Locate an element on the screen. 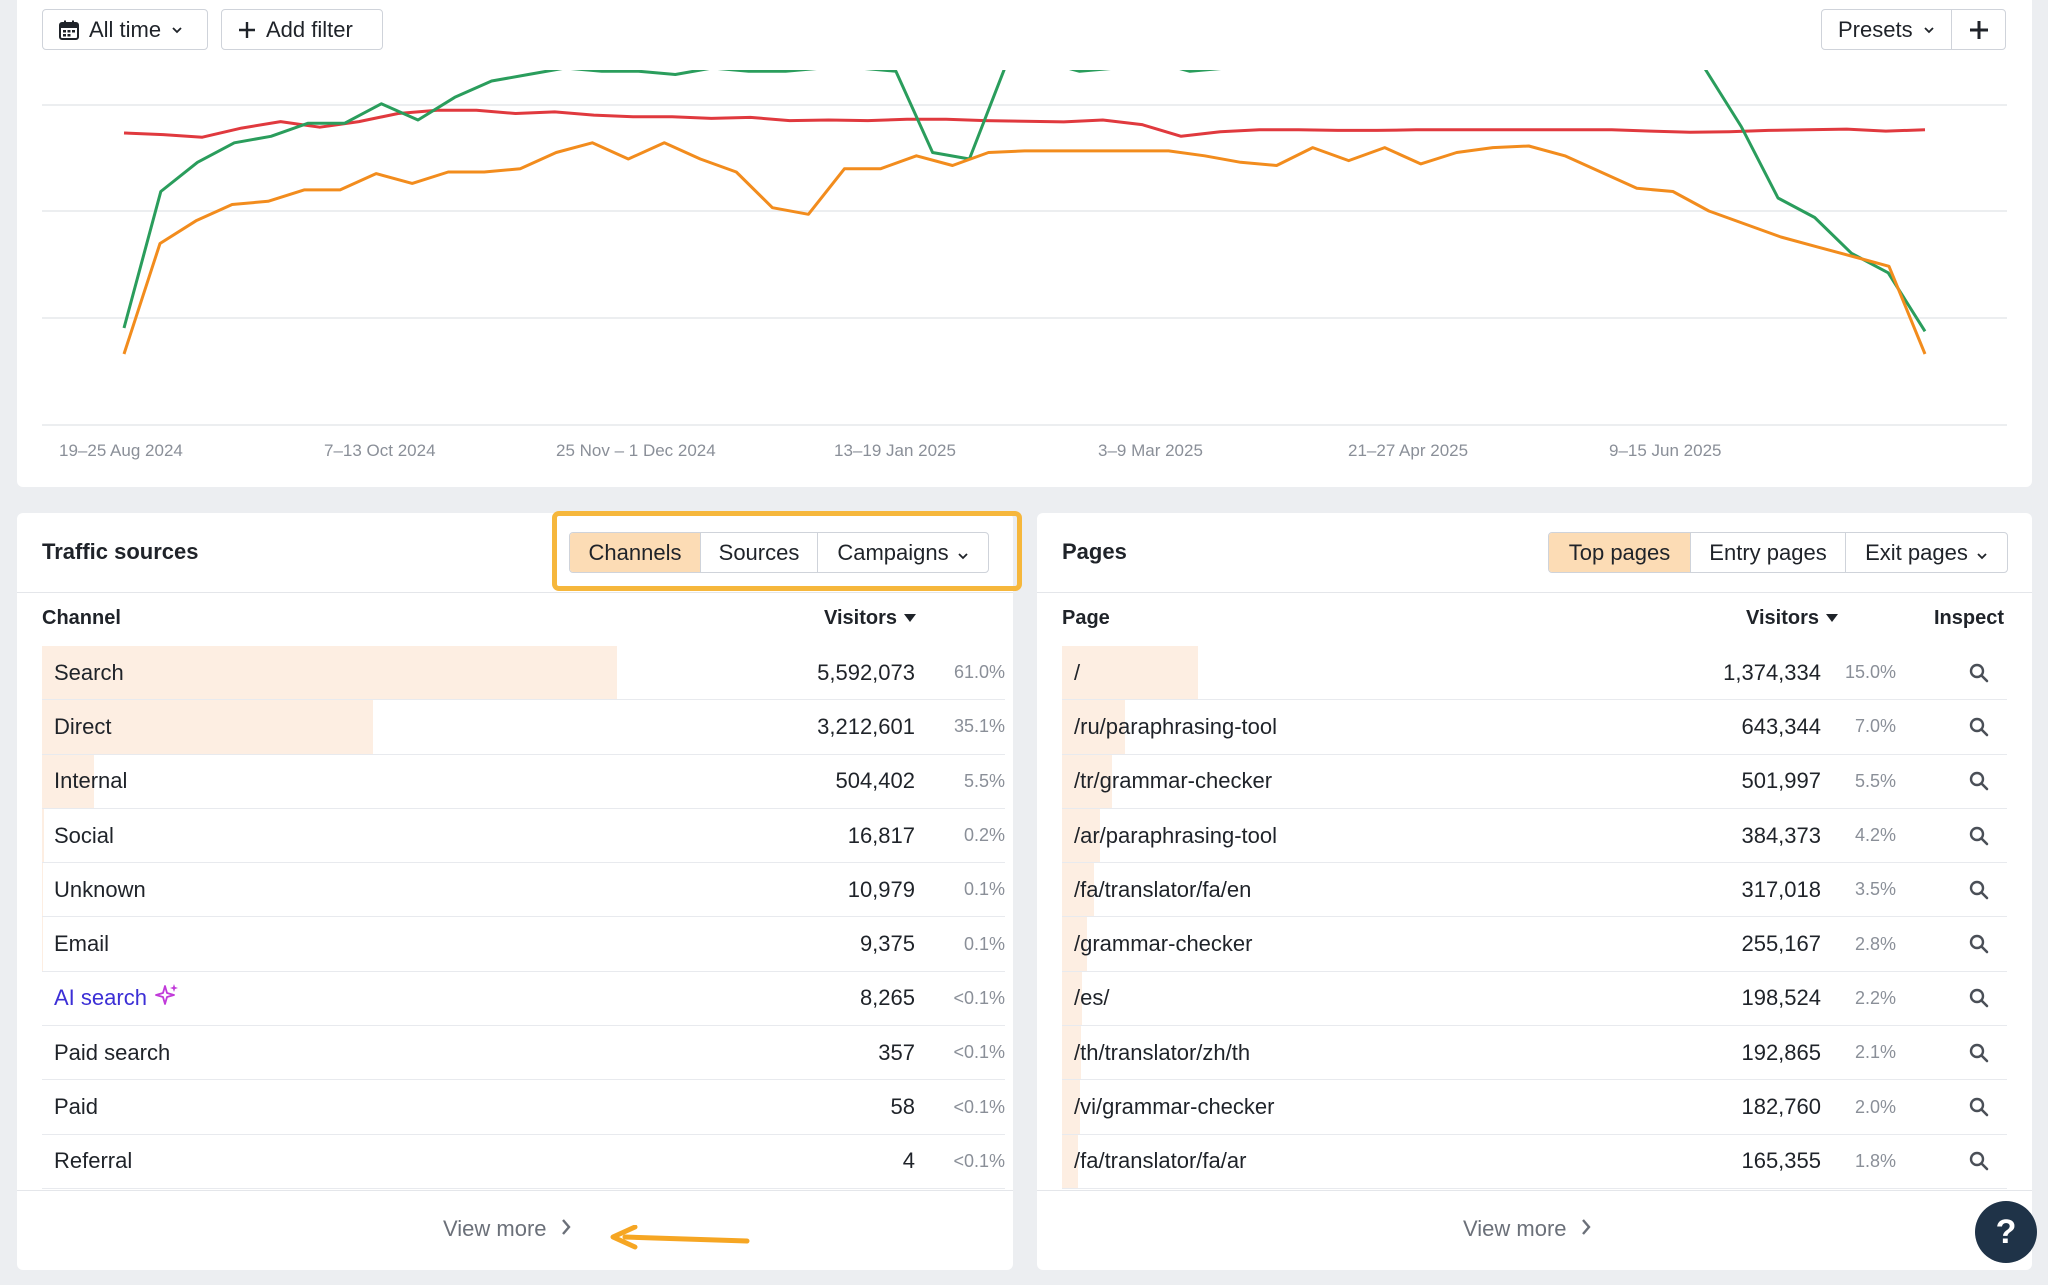 This screenshot has height=1285, width=2048. column-header-channel: Channel is located at coordinates (81, 618).